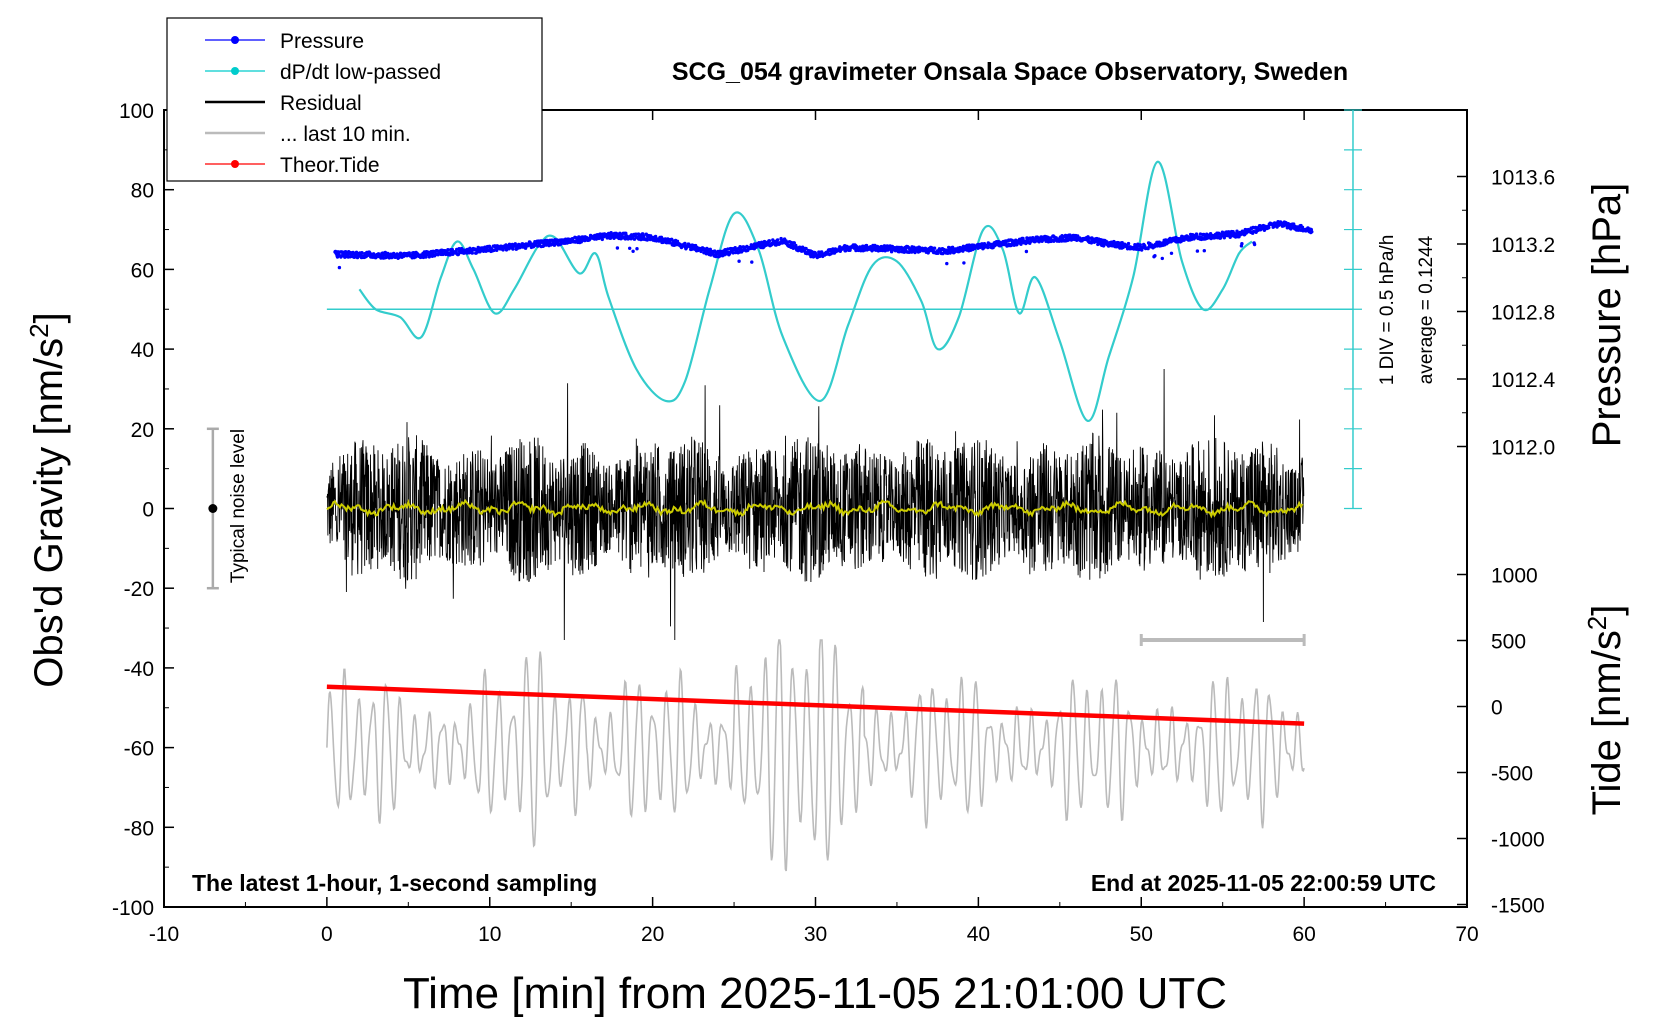 The width and height of the screenshot is (1660, 1020). What do you see at coordinates (1523, 448) in the screenshot?
I see `pressure-tick-label: 1012.0` at bounding box center [1523, 448].